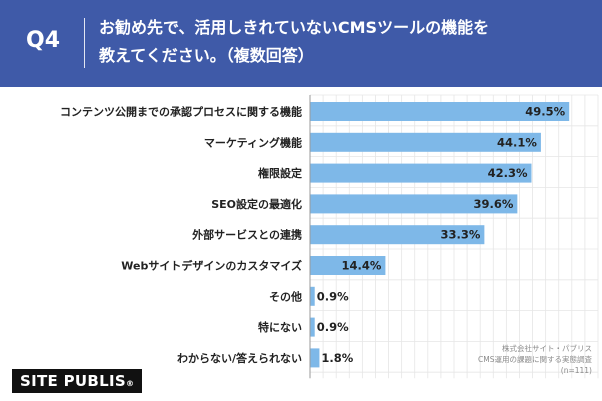 This screenshot has width=602, height=401. What do you see at coordinates (253, 142) in the screenshot?
I see `category-label: マーケティング機能` at bounding box center [253, 142].